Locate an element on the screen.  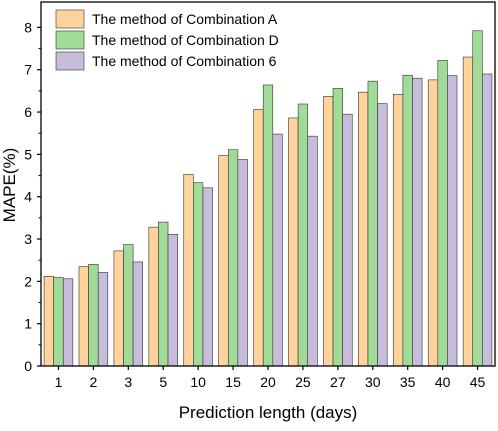
x-tick-label: 30 is located at coordinates (373, 382).